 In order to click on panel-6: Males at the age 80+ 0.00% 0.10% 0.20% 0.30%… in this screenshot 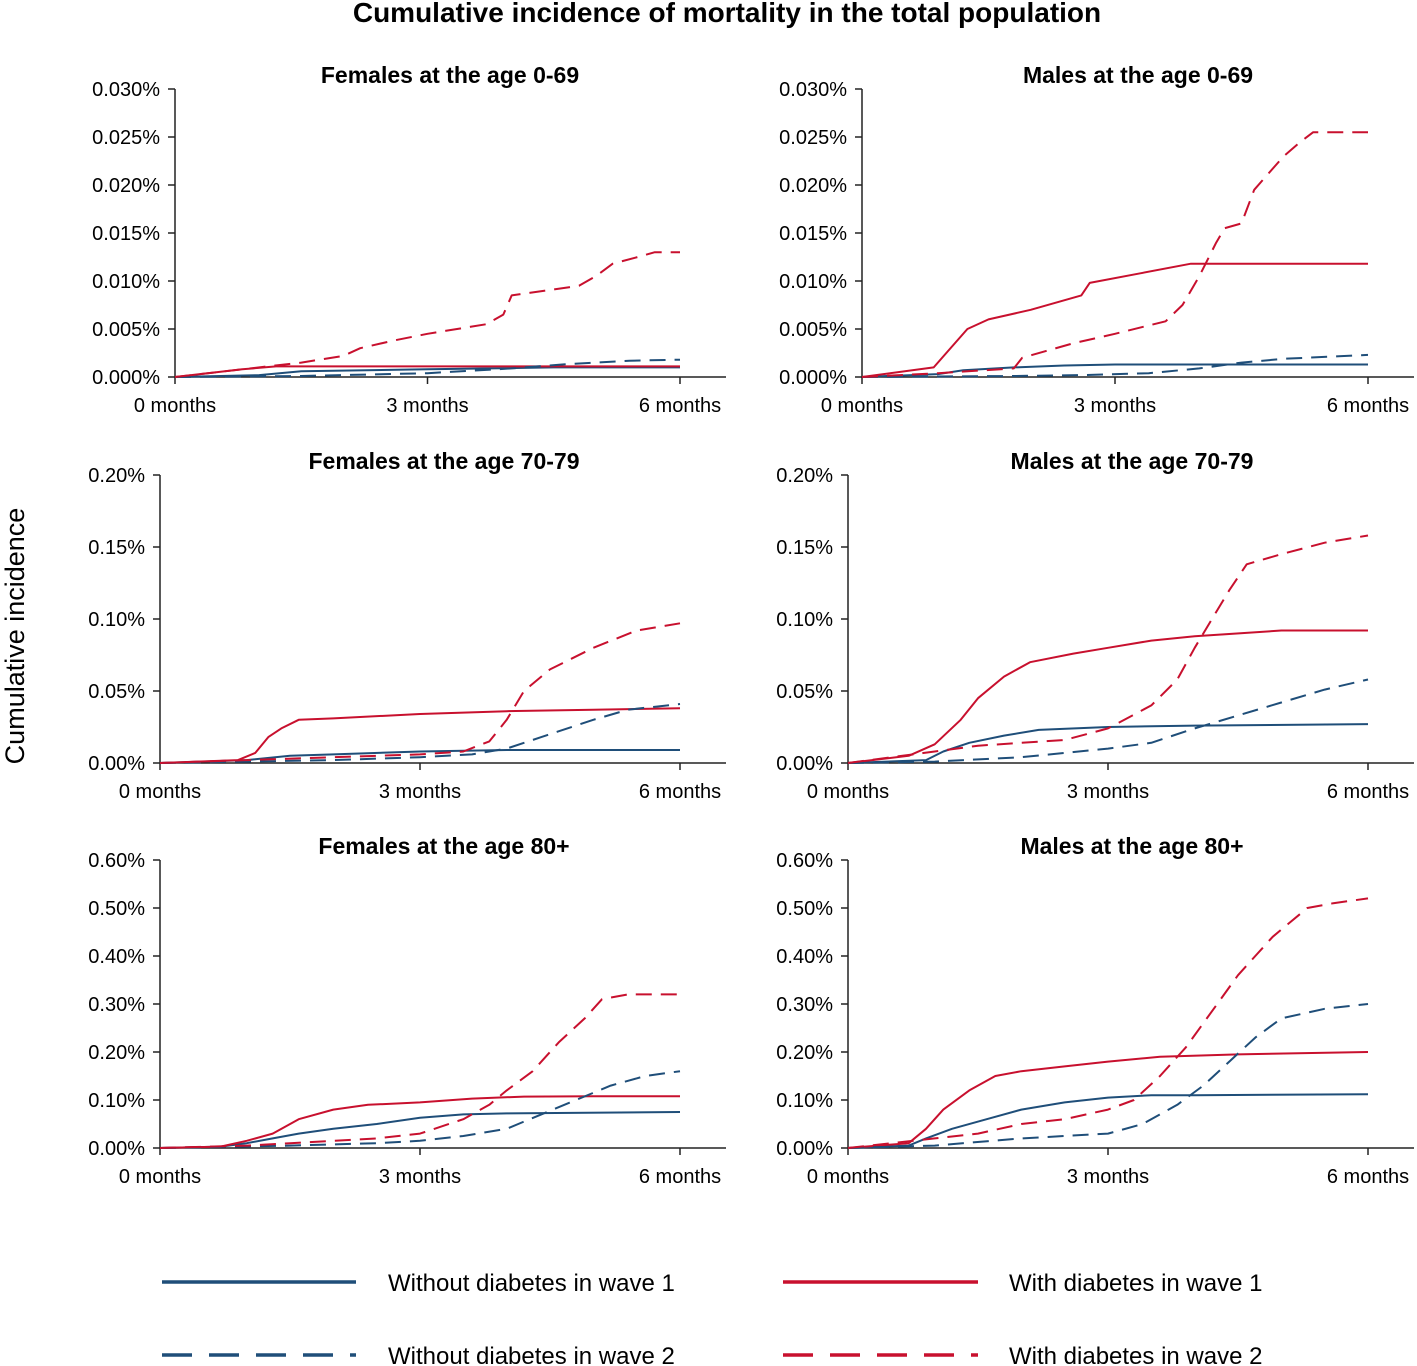, I will do `click(1095, 1010)`.